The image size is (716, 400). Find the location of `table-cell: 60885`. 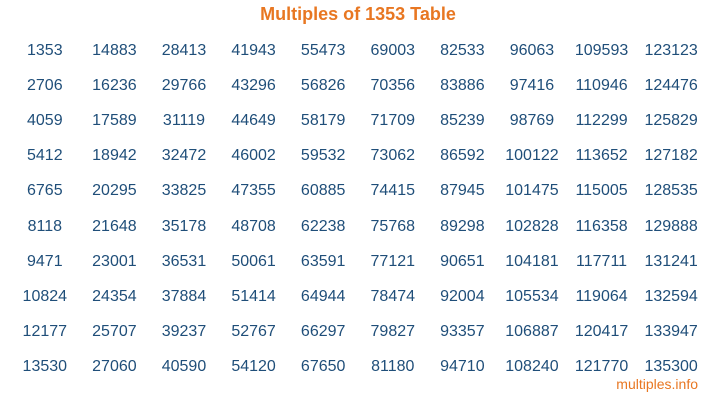

table-cell: 60885 is located at coordinates (323, 191).